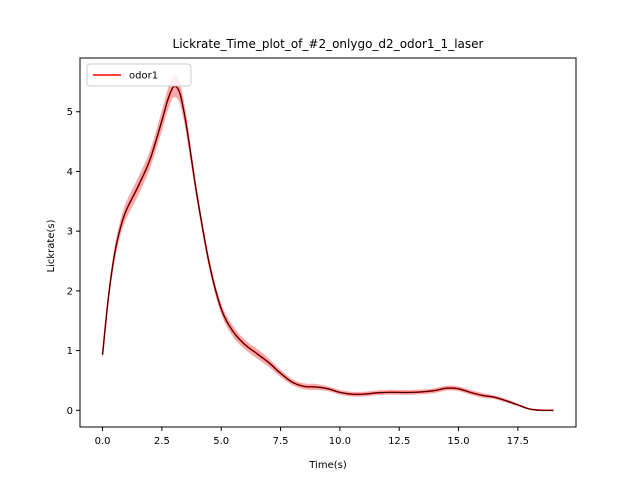  I want to click on x-tick-label: 17.5, so click(518, 441).